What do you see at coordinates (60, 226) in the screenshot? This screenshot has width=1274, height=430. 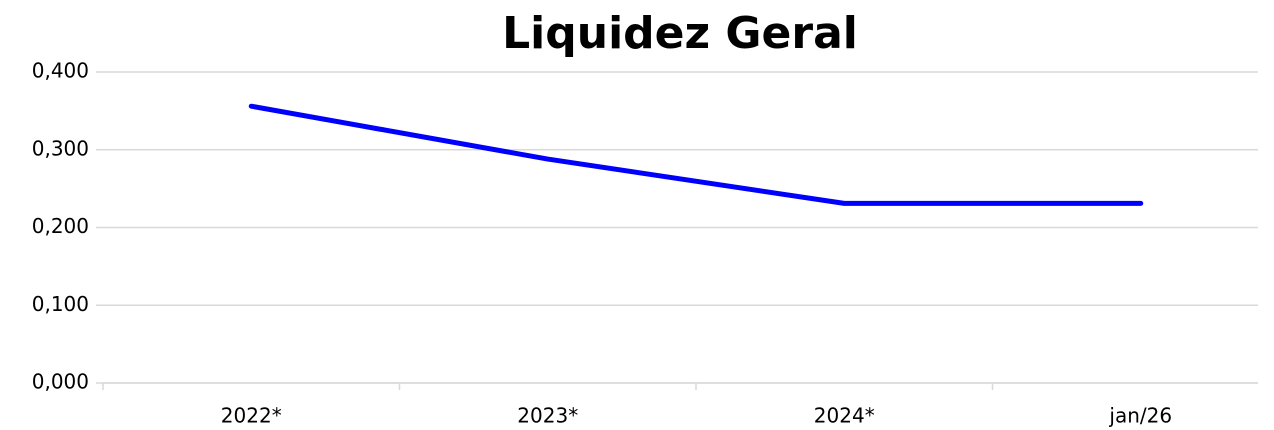 I see `y-tick-label: 0,200` at bounding box center [60, 226].